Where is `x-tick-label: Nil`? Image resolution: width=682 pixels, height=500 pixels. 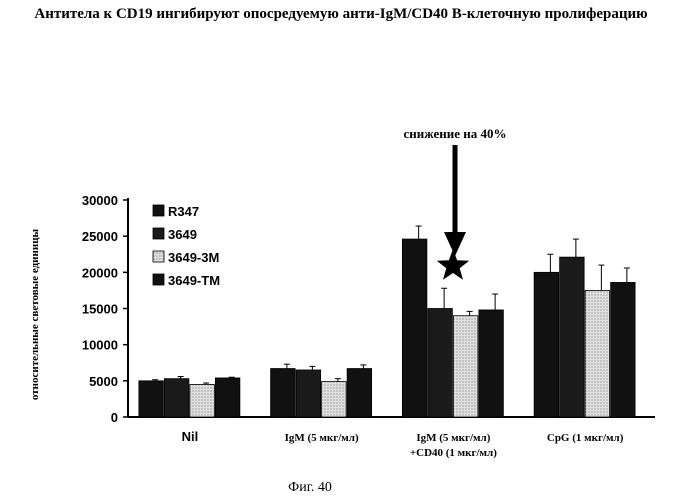
x-tick-label: Nil is located at coordinates (190, 436).